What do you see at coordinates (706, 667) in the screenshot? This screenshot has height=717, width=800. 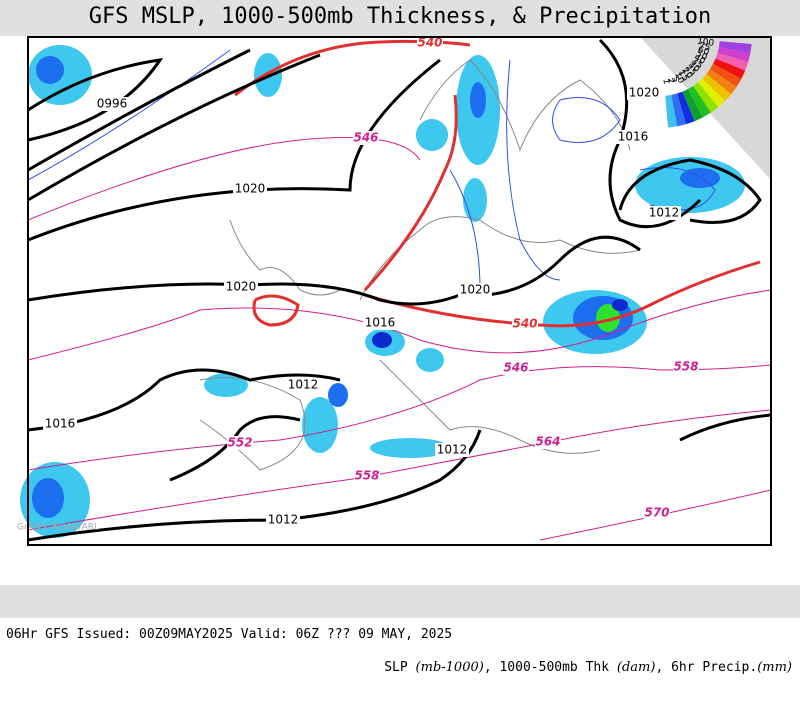 I see `unit-text: , 6hr Precip.` at bounding box center [706, 667].